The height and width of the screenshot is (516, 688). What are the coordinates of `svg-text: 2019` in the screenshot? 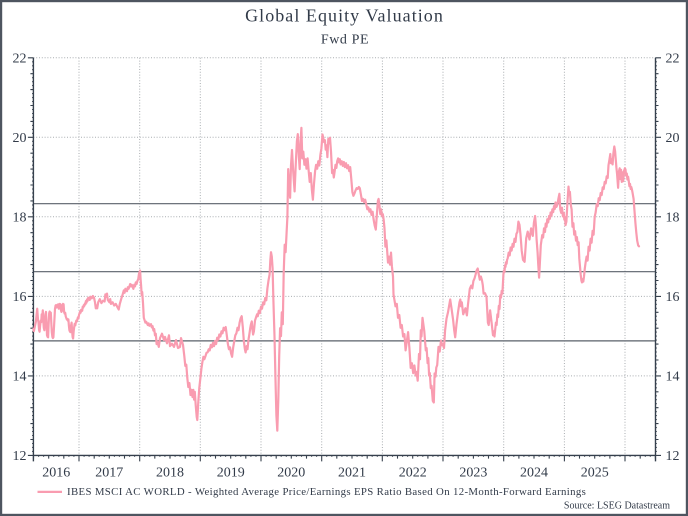 It's located at (231, 473).